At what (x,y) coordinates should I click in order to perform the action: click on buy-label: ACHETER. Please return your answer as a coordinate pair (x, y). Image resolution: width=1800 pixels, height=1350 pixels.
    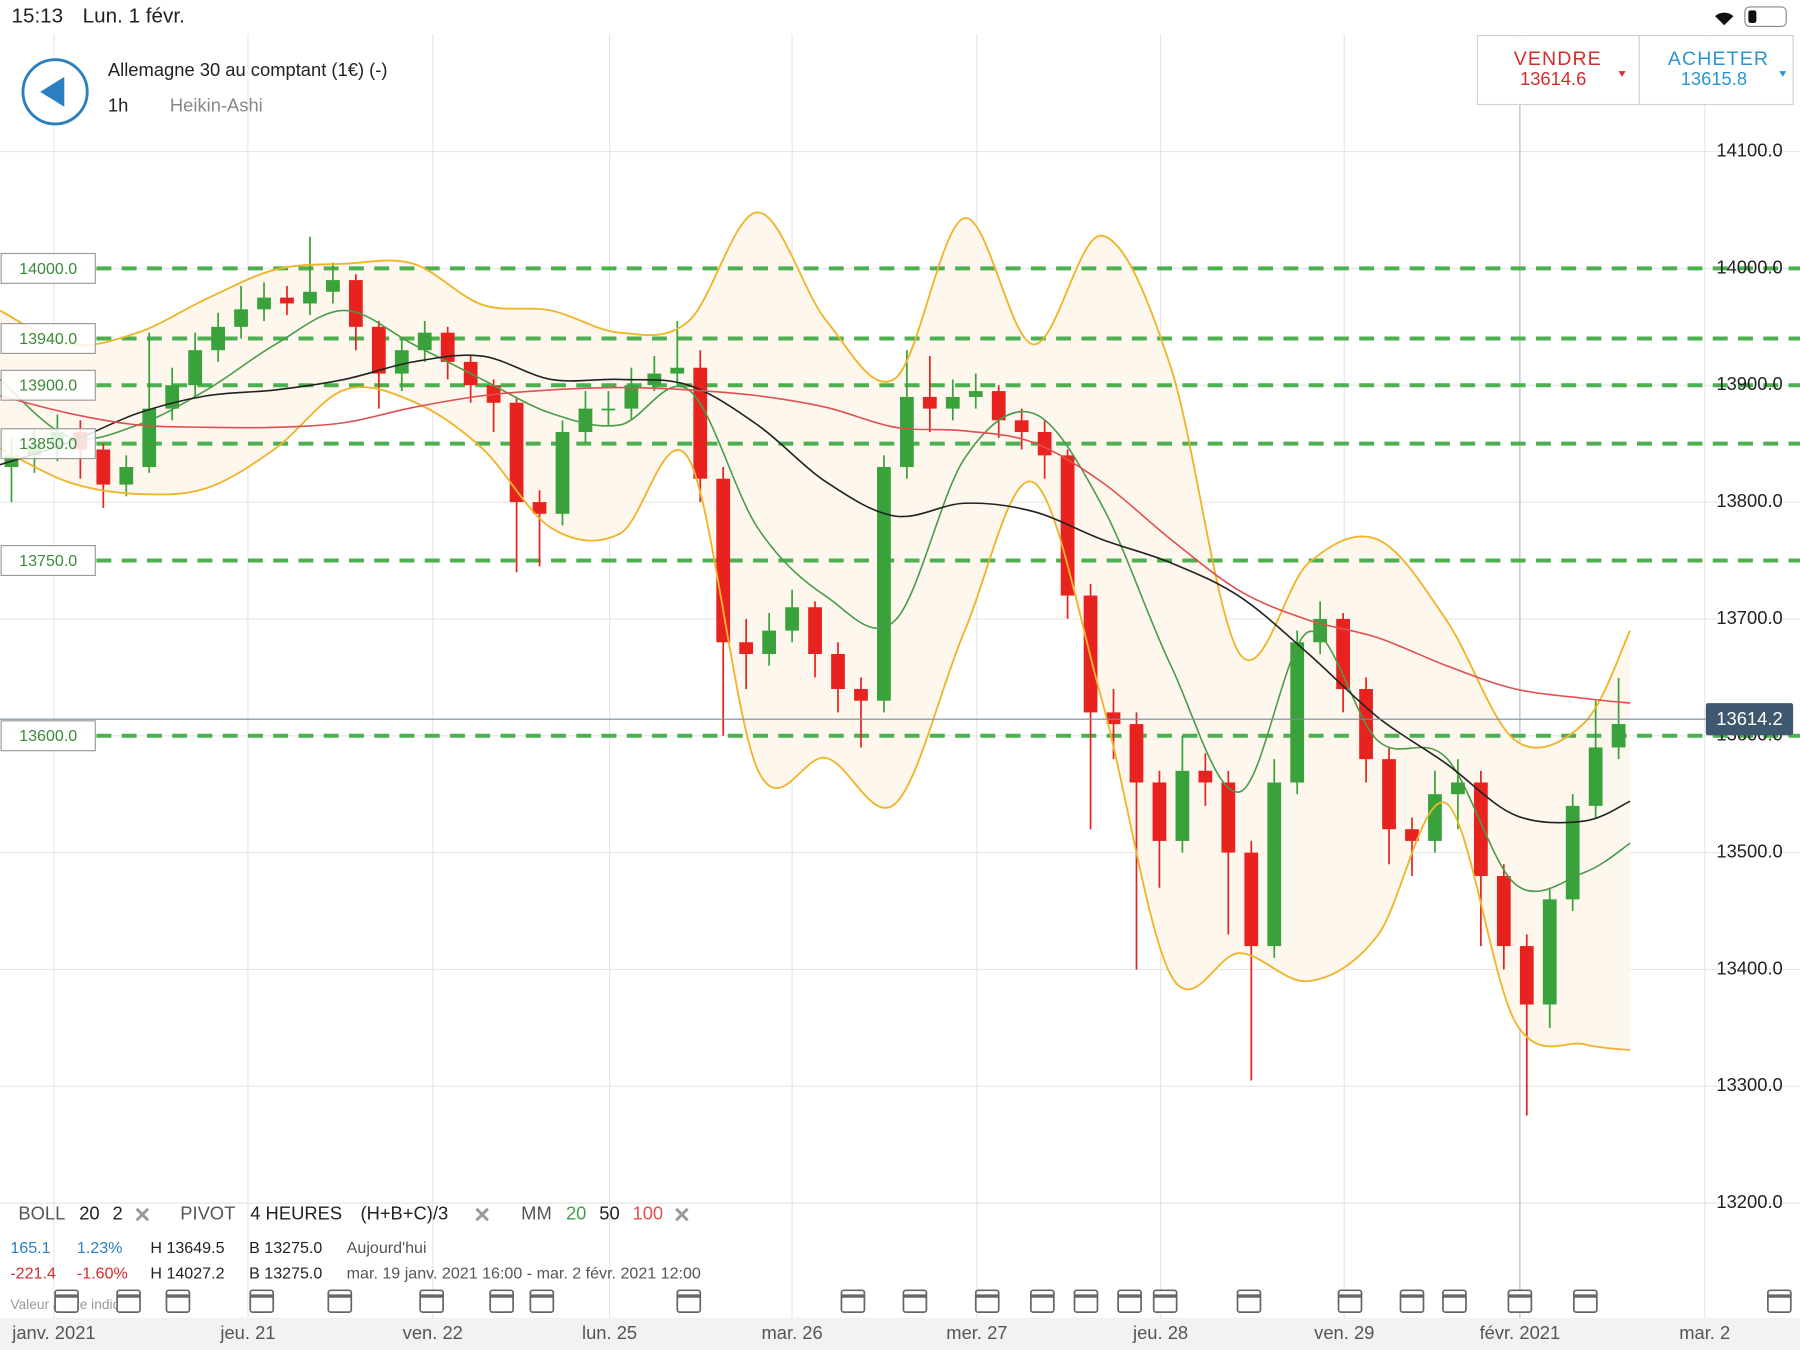
    Looking at the image, I should click on (1718, 59).